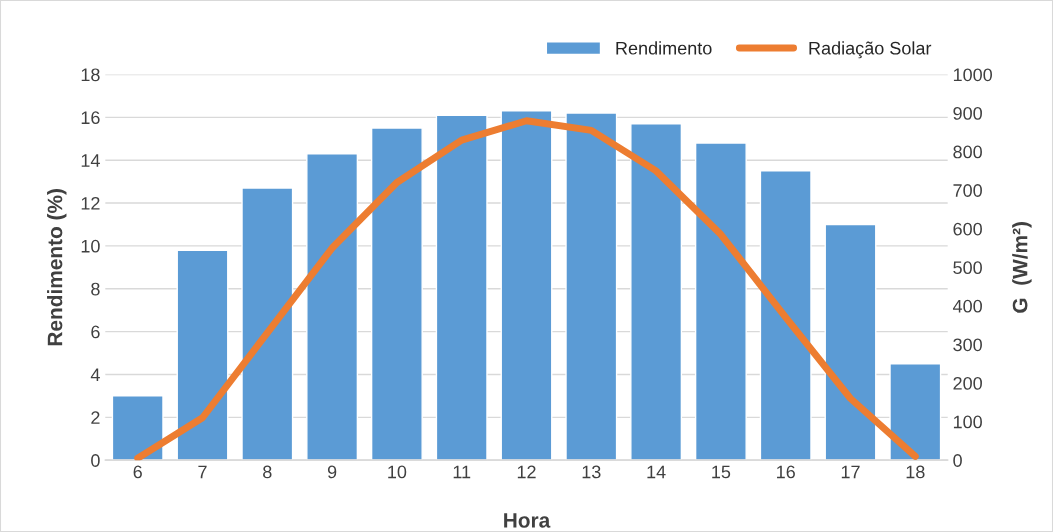 The width and height of the screenshot is (1053, 532). I want to click on y2-tick-label: 900, so click(967, 113).